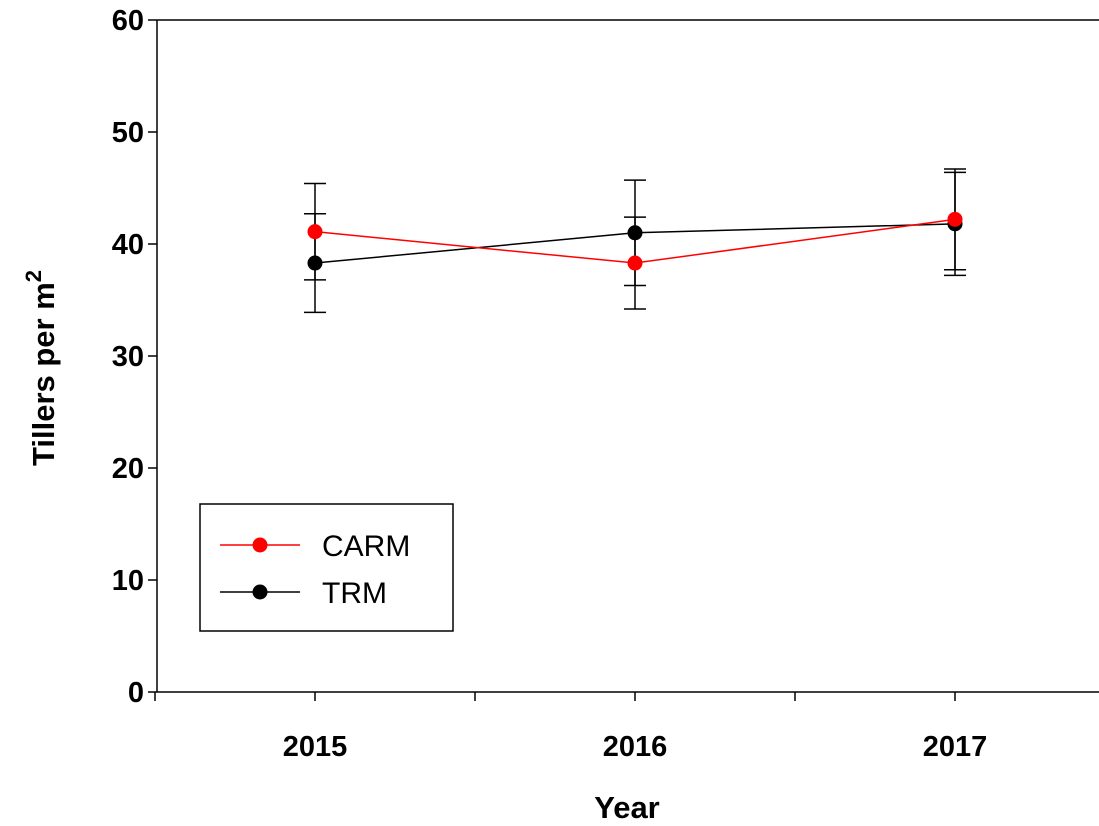 Image resolution: width=1099 pixels, height=826 pixels. I want to click on y-axis-title-main: Tillers per m, so click(43, 374).